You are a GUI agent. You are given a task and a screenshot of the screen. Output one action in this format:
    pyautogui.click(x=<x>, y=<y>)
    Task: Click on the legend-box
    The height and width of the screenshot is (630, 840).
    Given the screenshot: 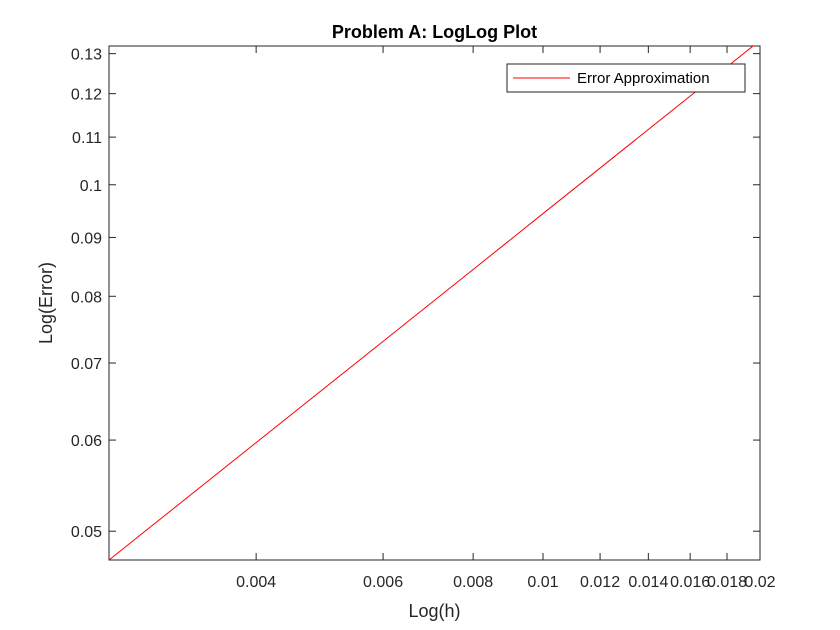 What is the action you would take?
    pyautogui.click(x=626, y=78)
    